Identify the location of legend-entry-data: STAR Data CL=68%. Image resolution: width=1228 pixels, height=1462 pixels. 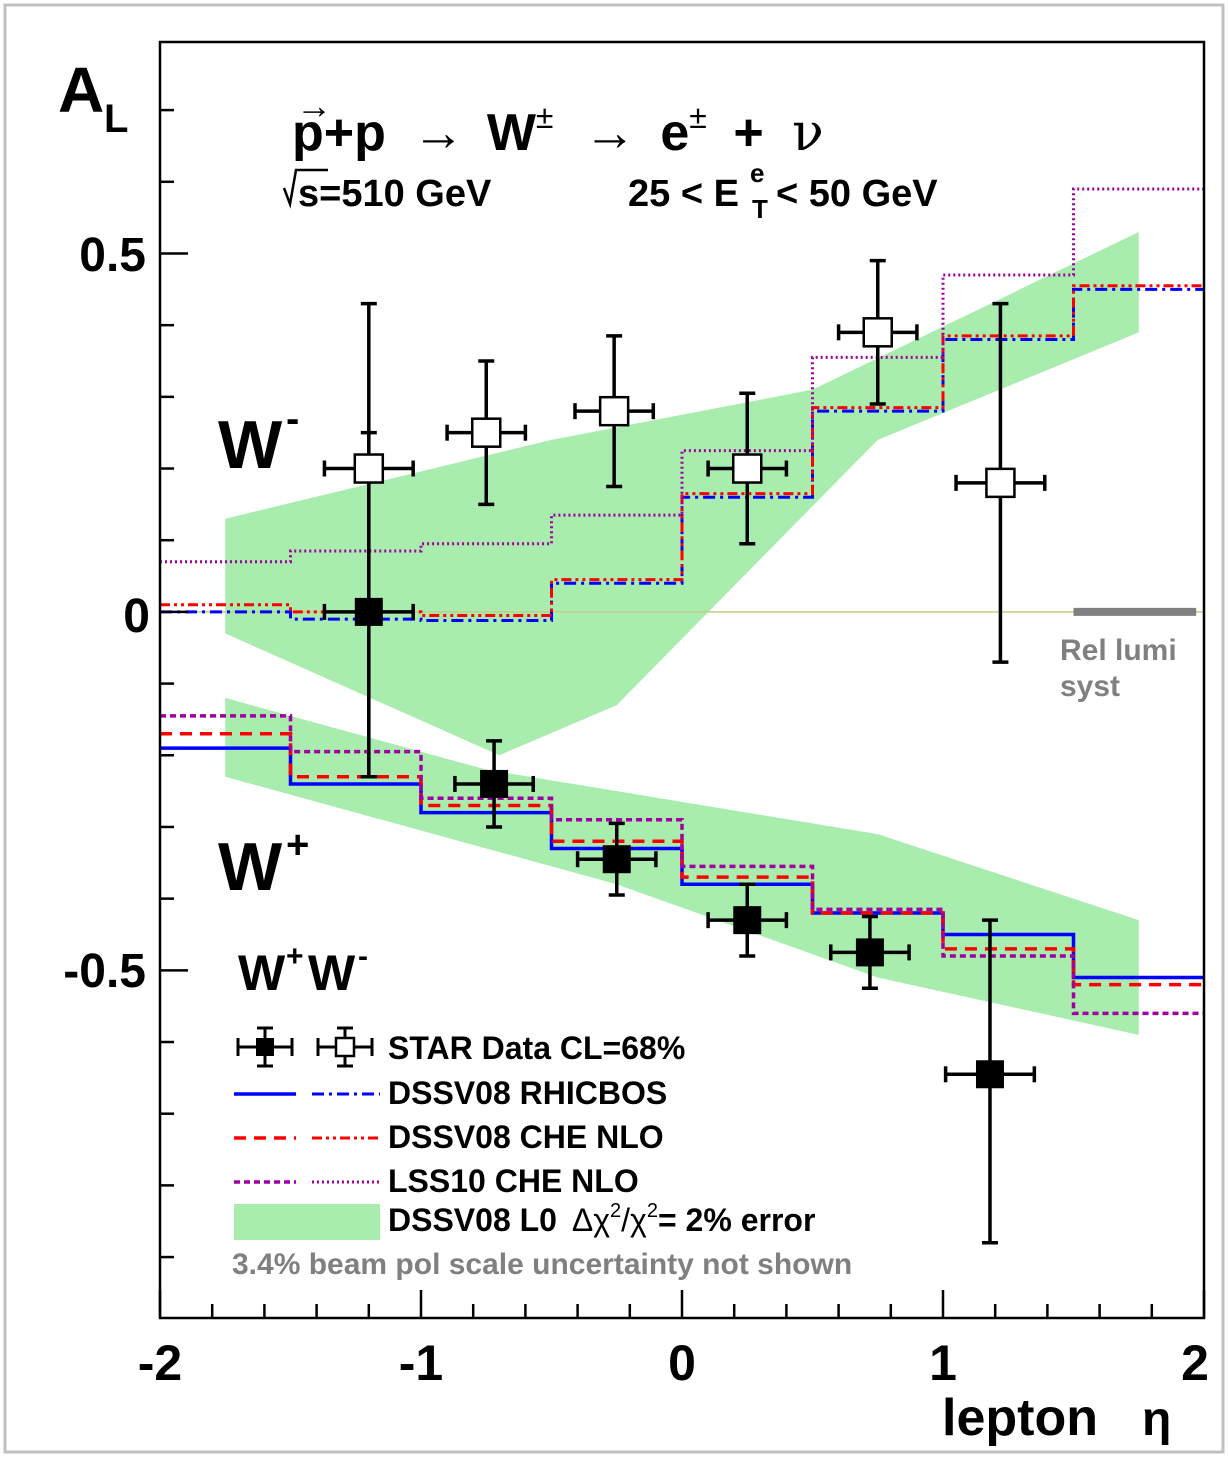
(460, 1047).